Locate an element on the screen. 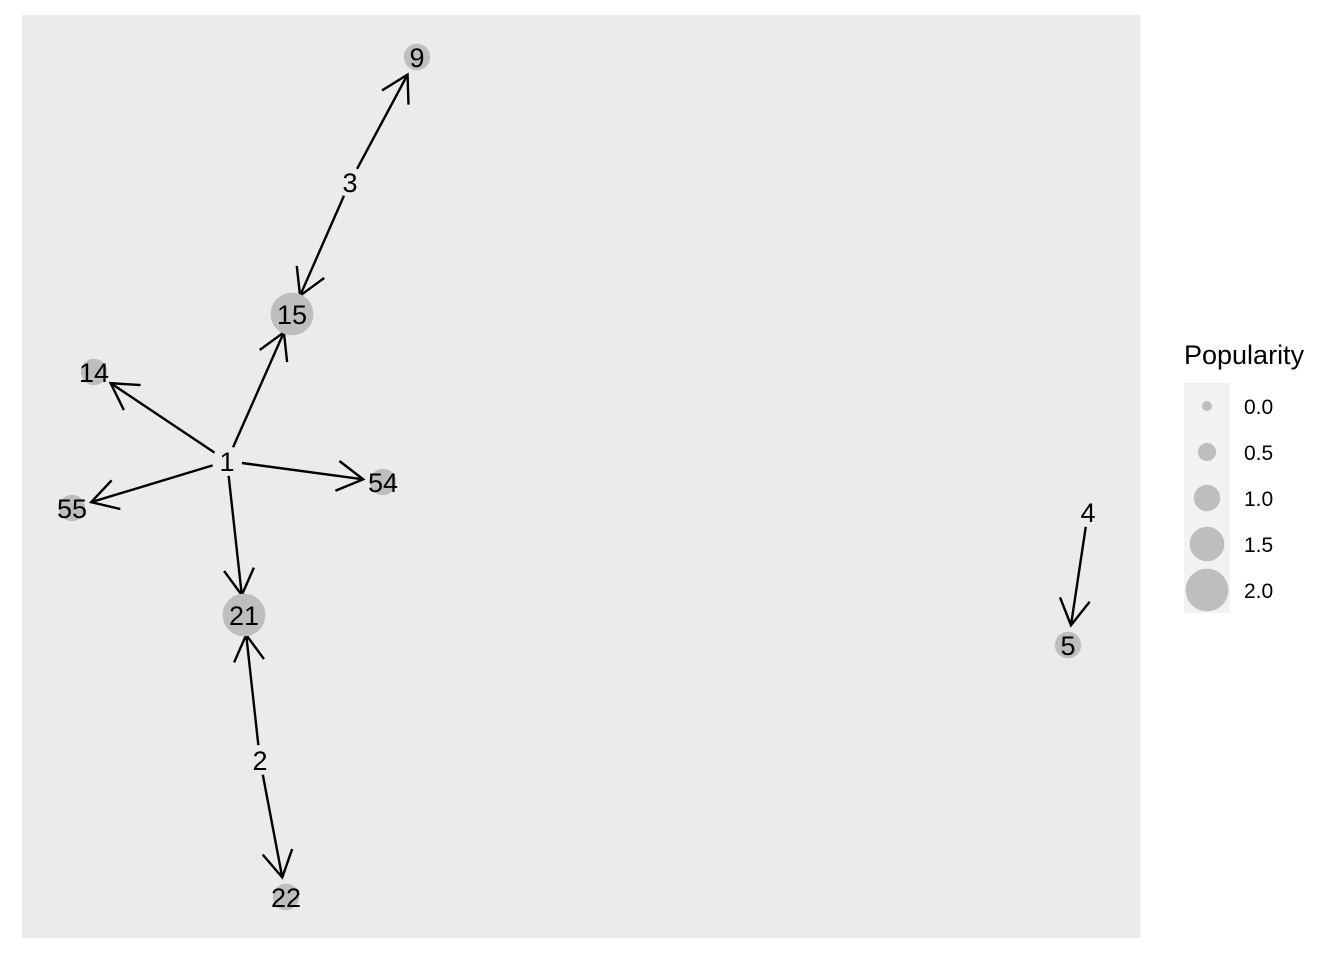  node-4: 4 is located at coordinates (1087, 513).